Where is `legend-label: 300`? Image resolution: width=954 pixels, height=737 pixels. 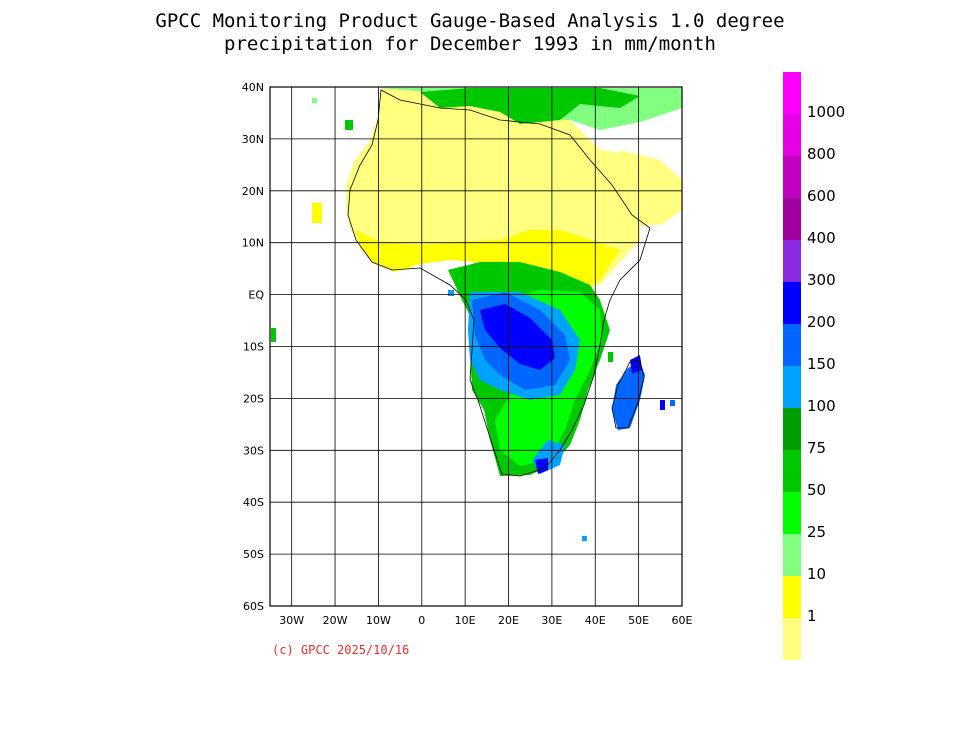 legend-label: 300 is located at coordinates (821, 280).